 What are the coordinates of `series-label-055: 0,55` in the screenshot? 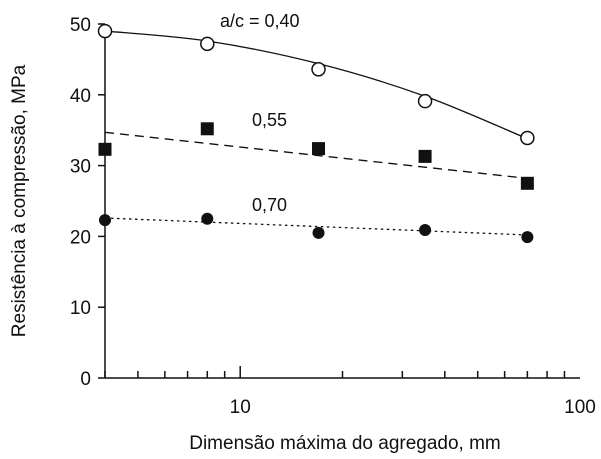 It's located at (269, 120).